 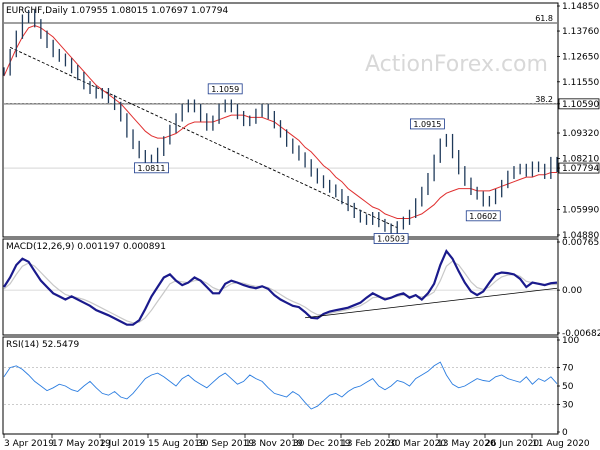 What do you see at coordinates (177, 444) in the screenshot?
I see `x-tick-label-3: 15 Aug 2019` at bounding box center [177, 444].